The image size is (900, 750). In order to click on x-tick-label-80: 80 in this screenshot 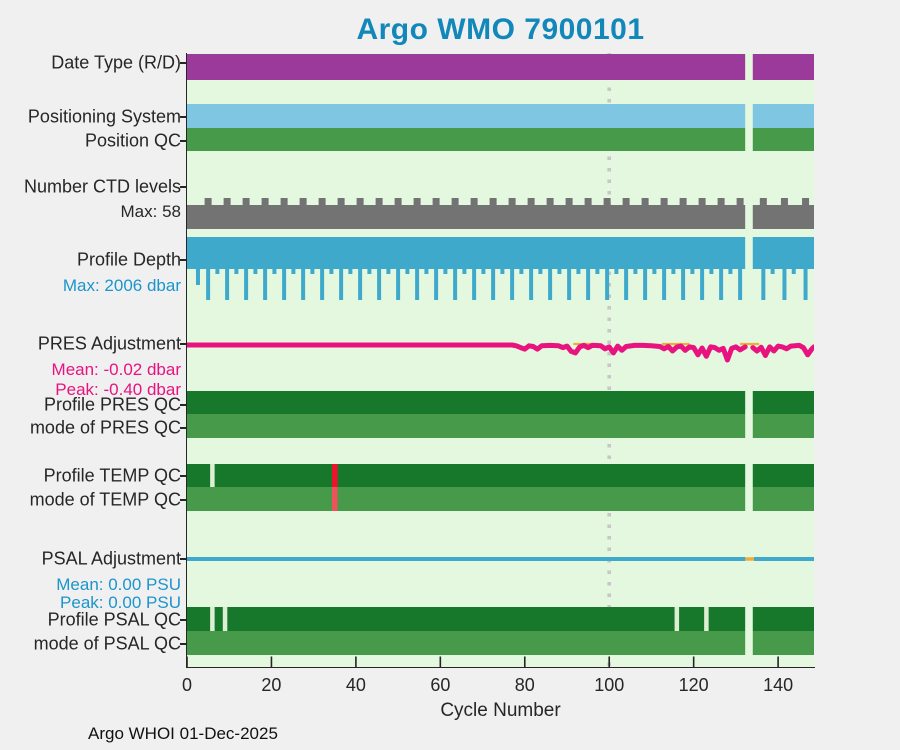, I will do `click(524, 685)`.